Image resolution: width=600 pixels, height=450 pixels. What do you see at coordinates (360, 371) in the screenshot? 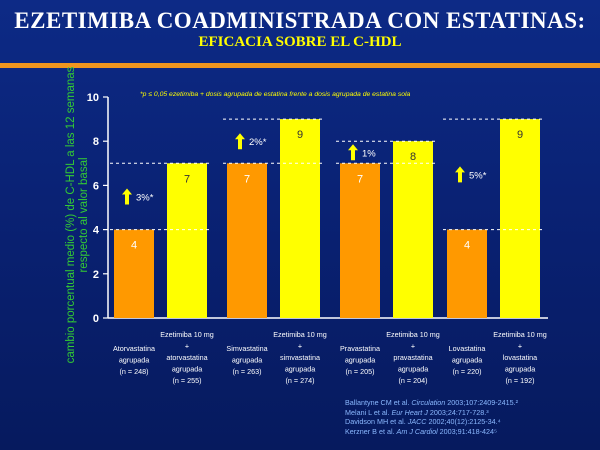
I see `category-label: (n = 205)` at bounding box center [360, 371].